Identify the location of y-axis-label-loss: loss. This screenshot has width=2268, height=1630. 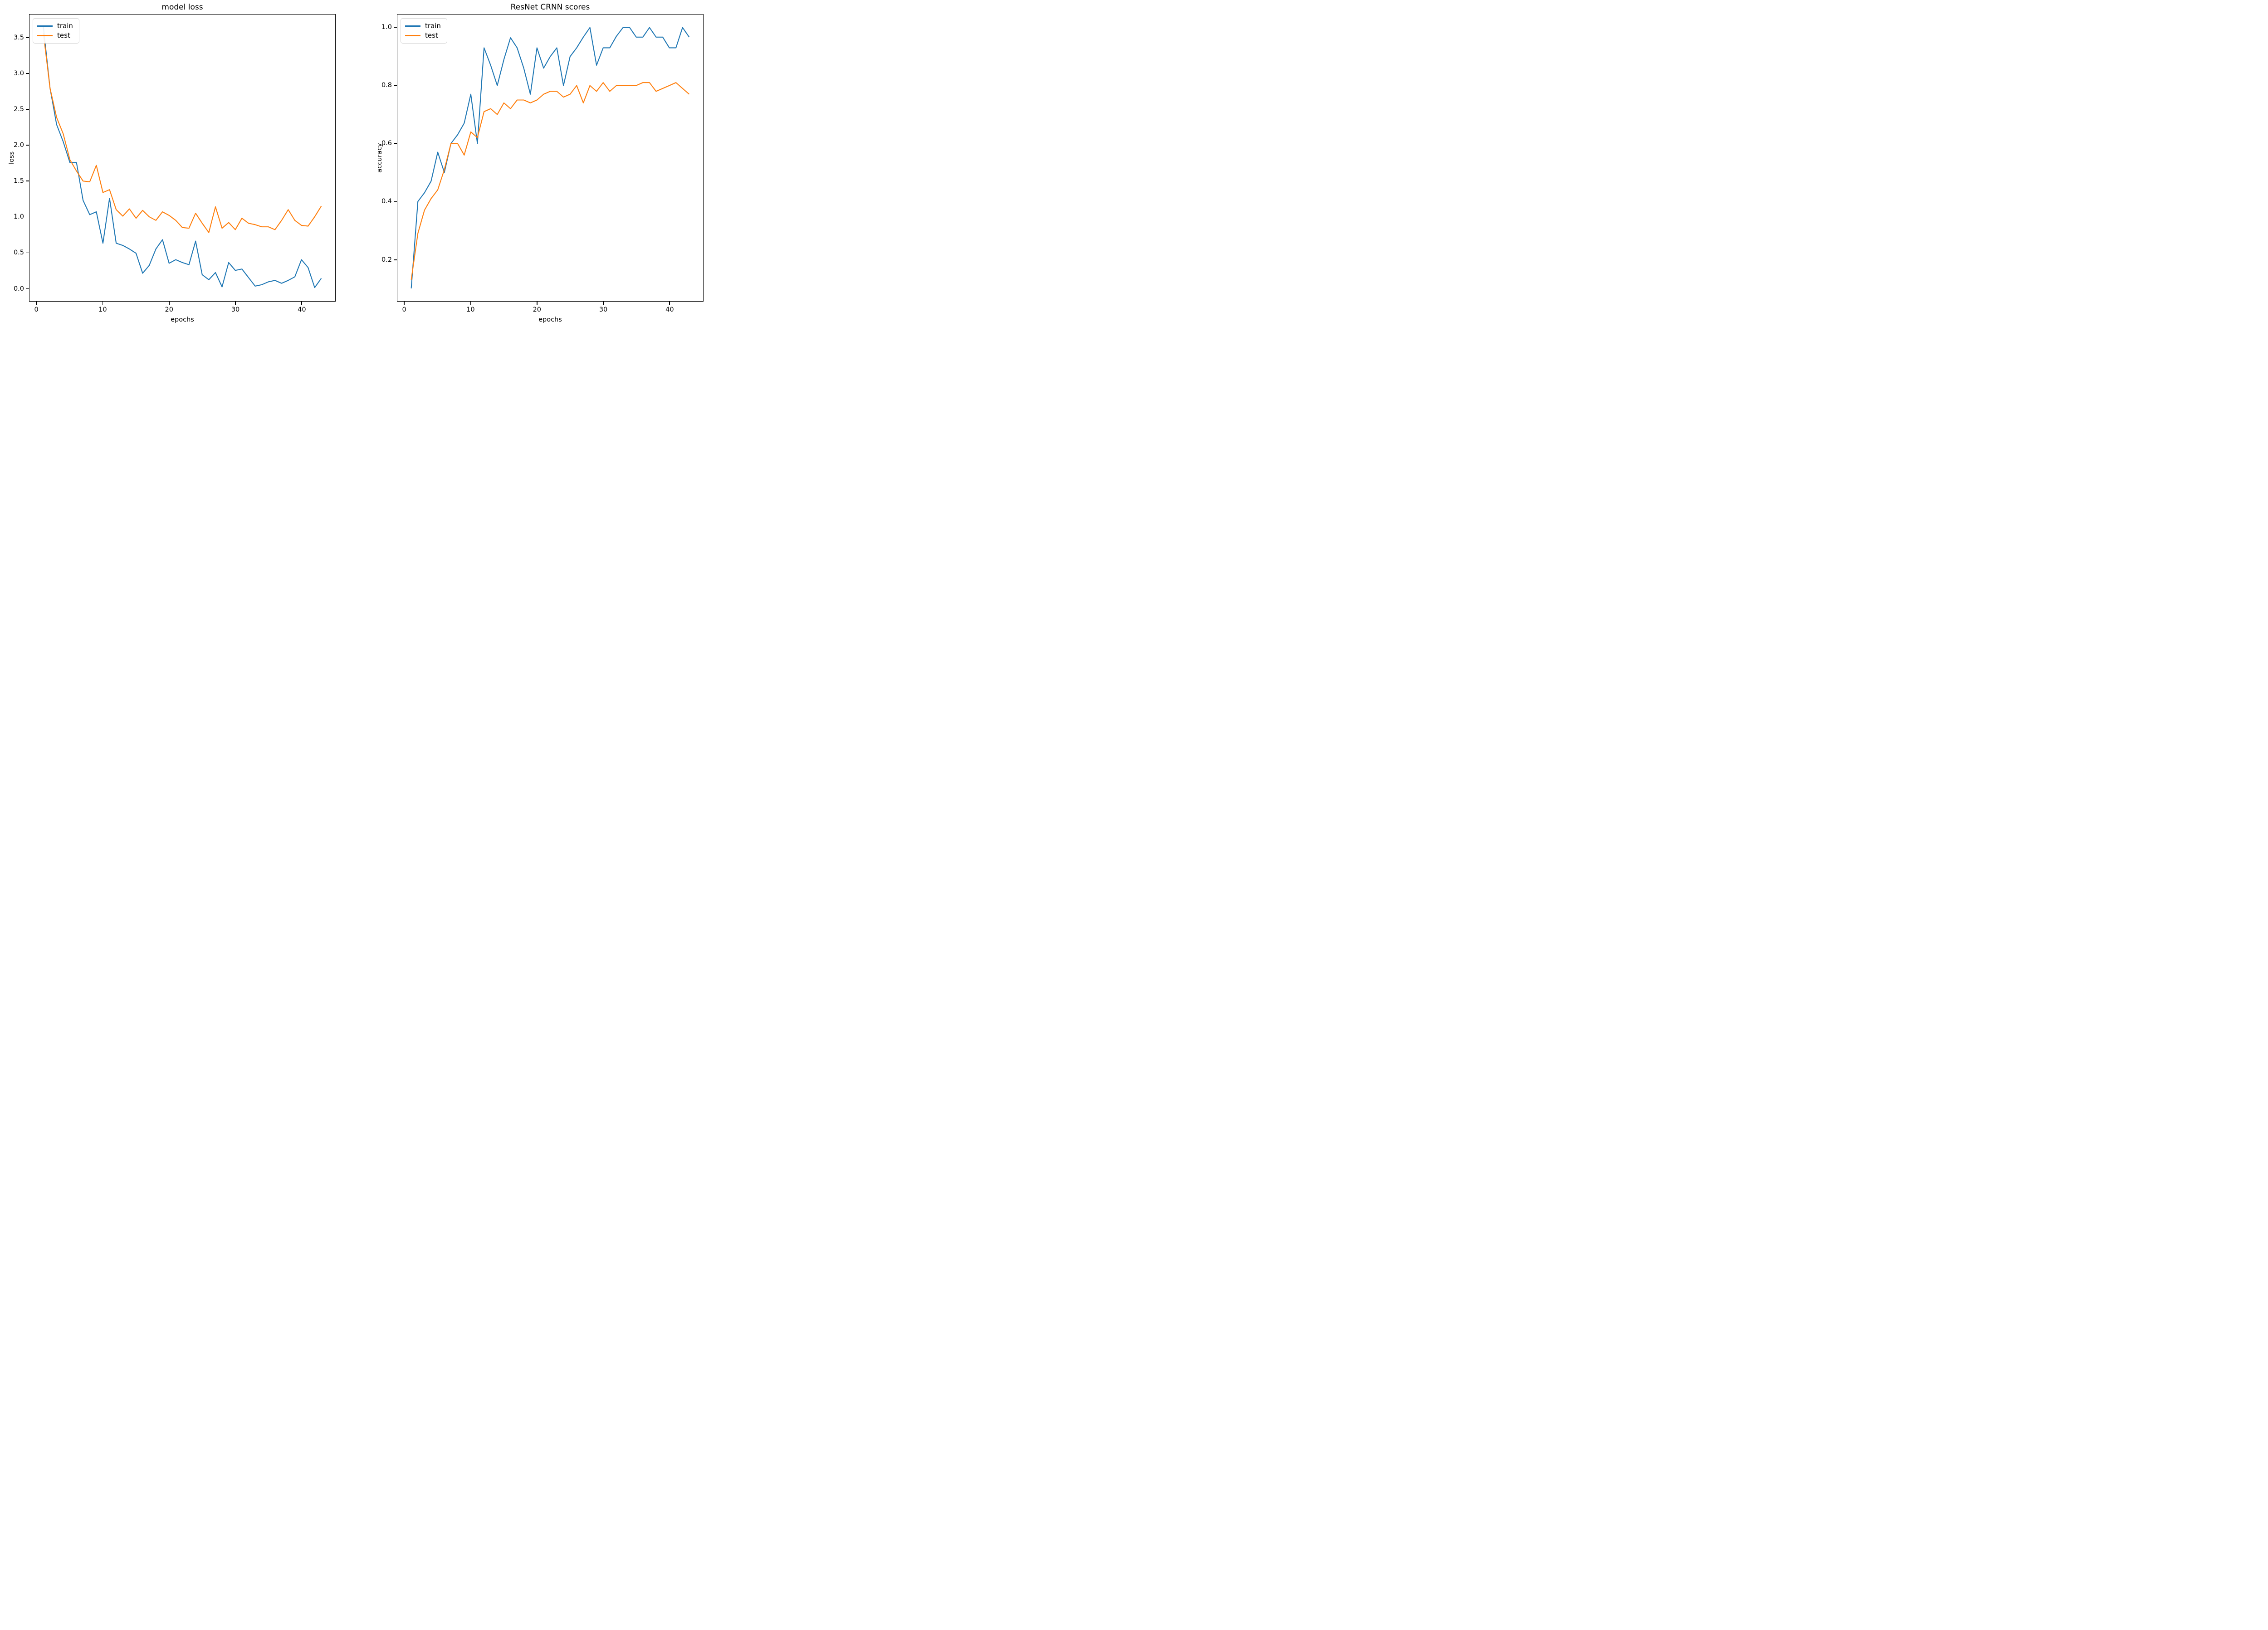
(12, 158).